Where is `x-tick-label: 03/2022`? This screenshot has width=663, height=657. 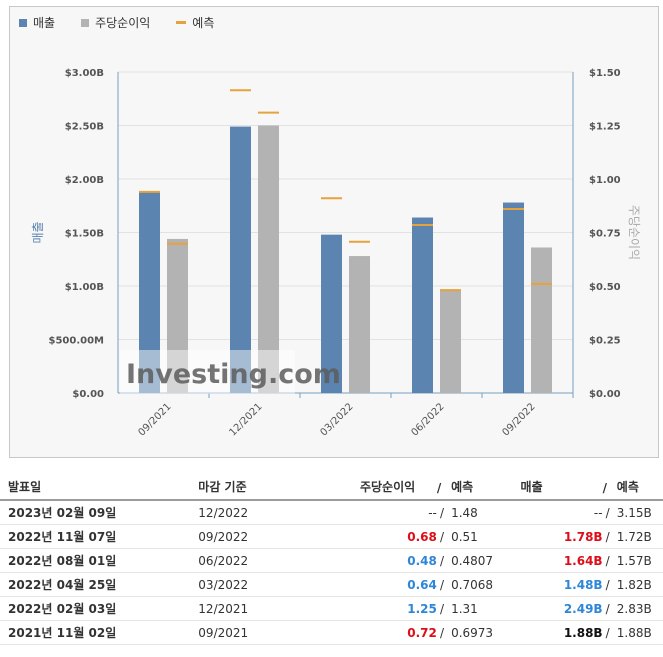 x-tick-label: 03/2022 is located at coordinates (336, 419).